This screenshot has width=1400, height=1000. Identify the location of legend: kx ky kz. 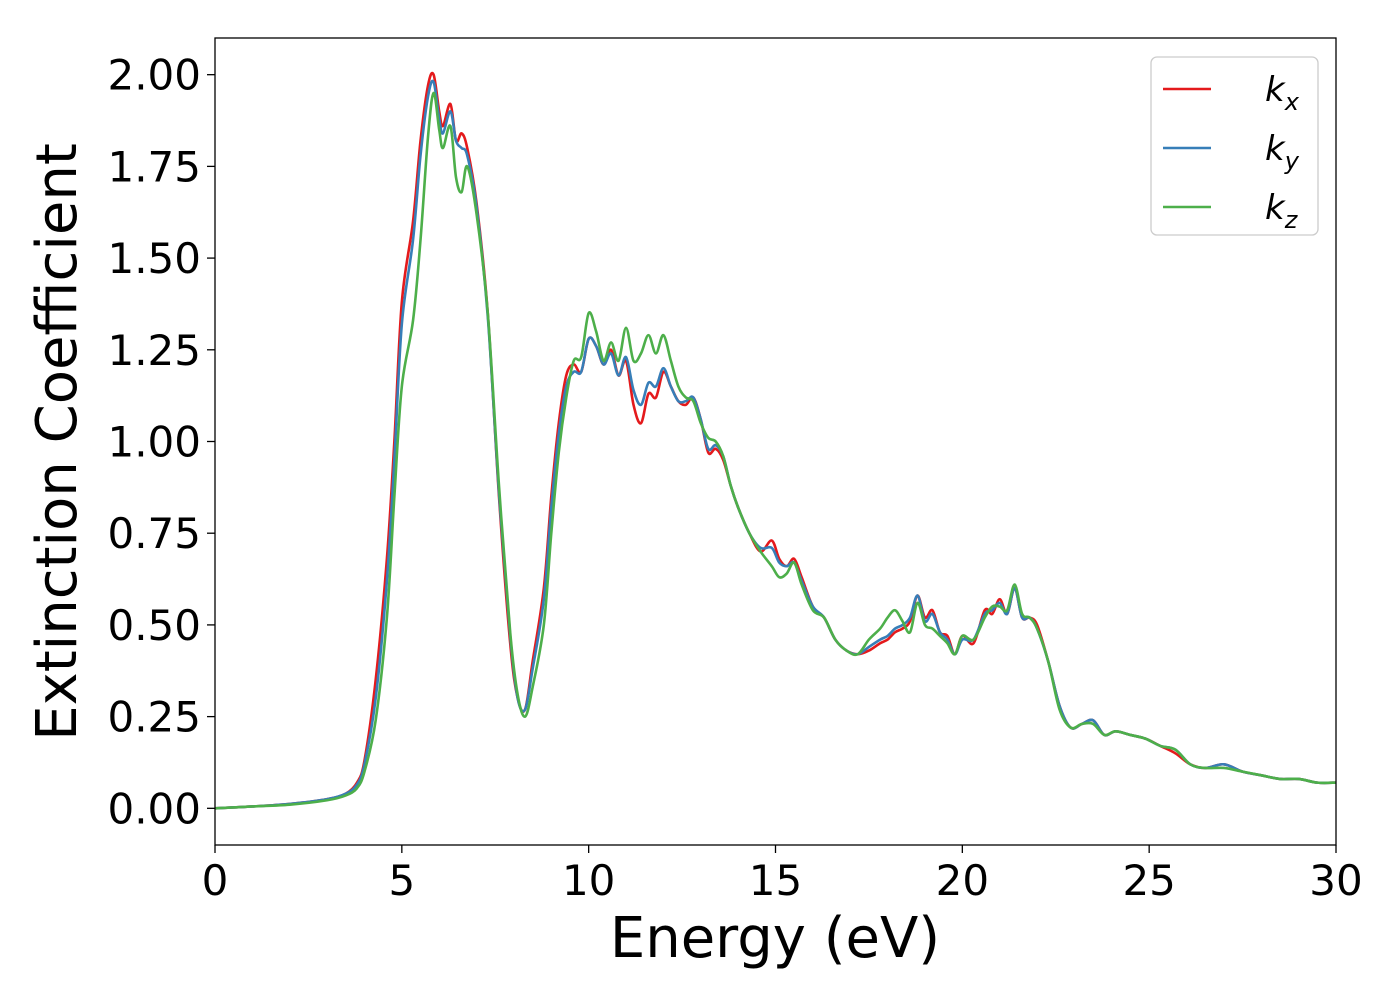
(1234, 146).